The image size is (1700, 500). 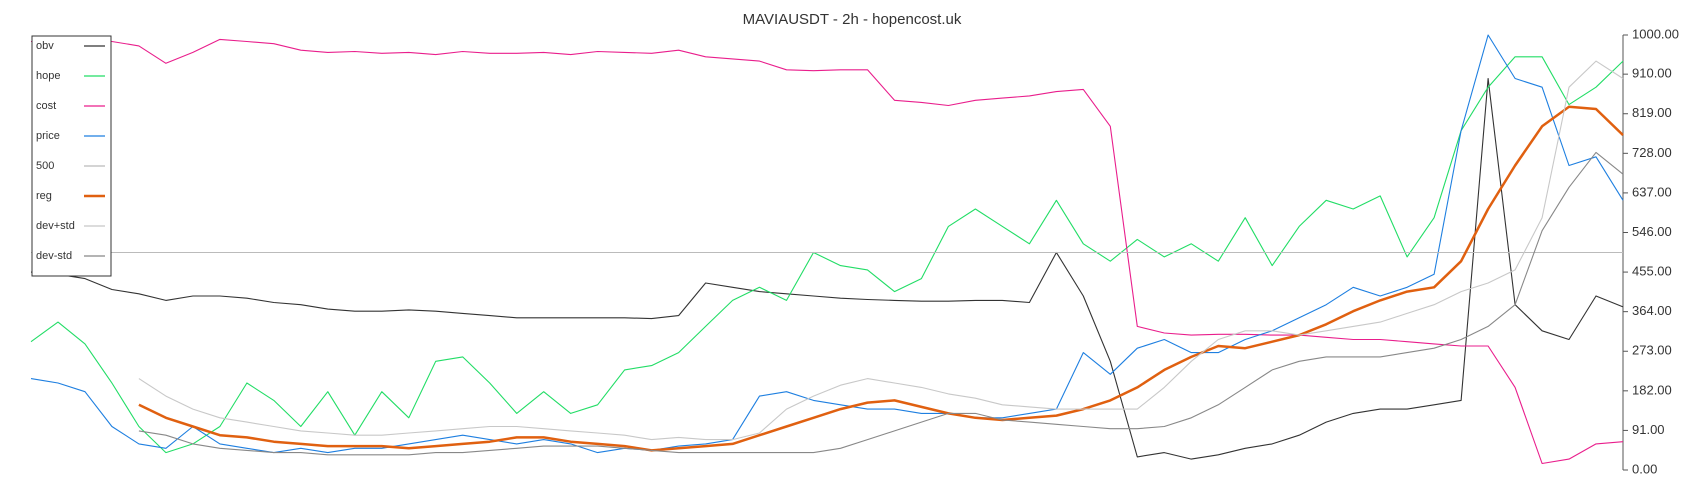 I want to click on legend-label: obv, so click(x=45, y=46).